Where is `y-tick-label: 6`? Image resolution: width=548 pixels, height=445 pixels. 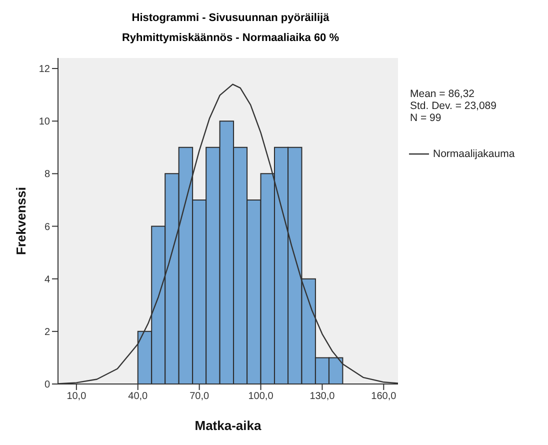 y-tick-label: 6 is located at coordinates (47, 227).